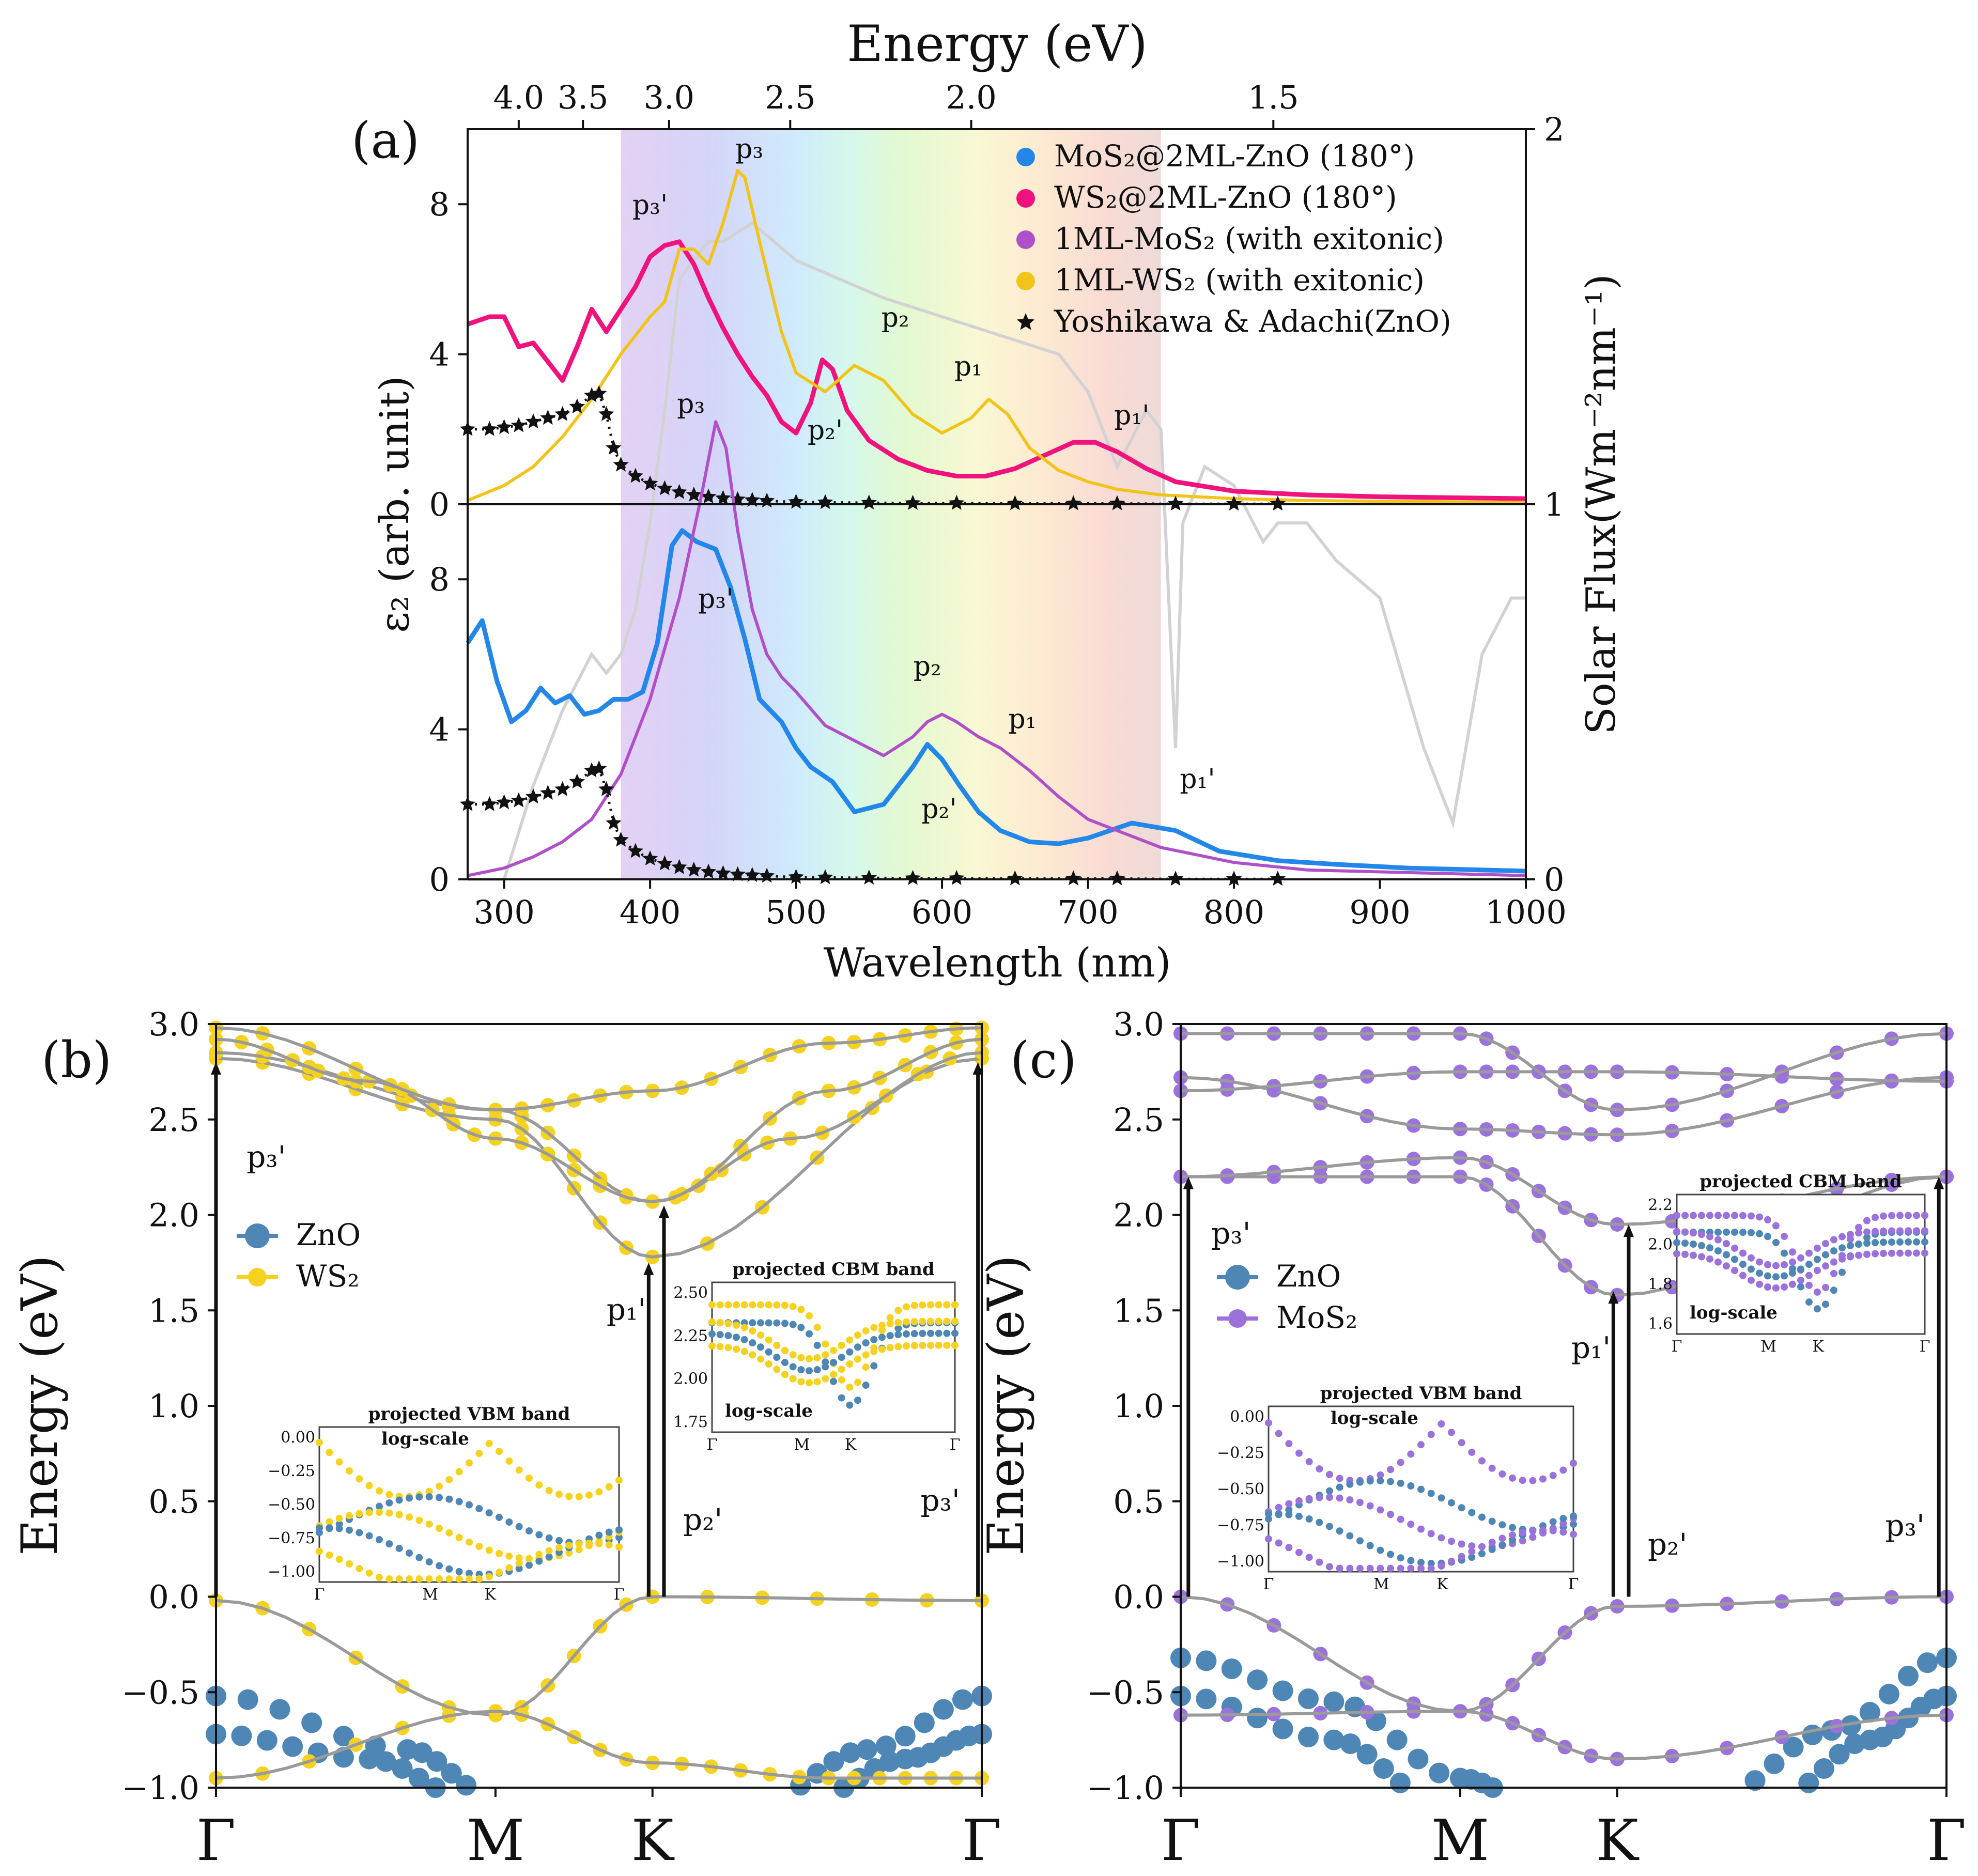  Describe the element at coordinates (1234, 156) in the screenshot. I see `legend-label-mos2_zno: MoS₂@2ML-ZnO (180°)` at that location.